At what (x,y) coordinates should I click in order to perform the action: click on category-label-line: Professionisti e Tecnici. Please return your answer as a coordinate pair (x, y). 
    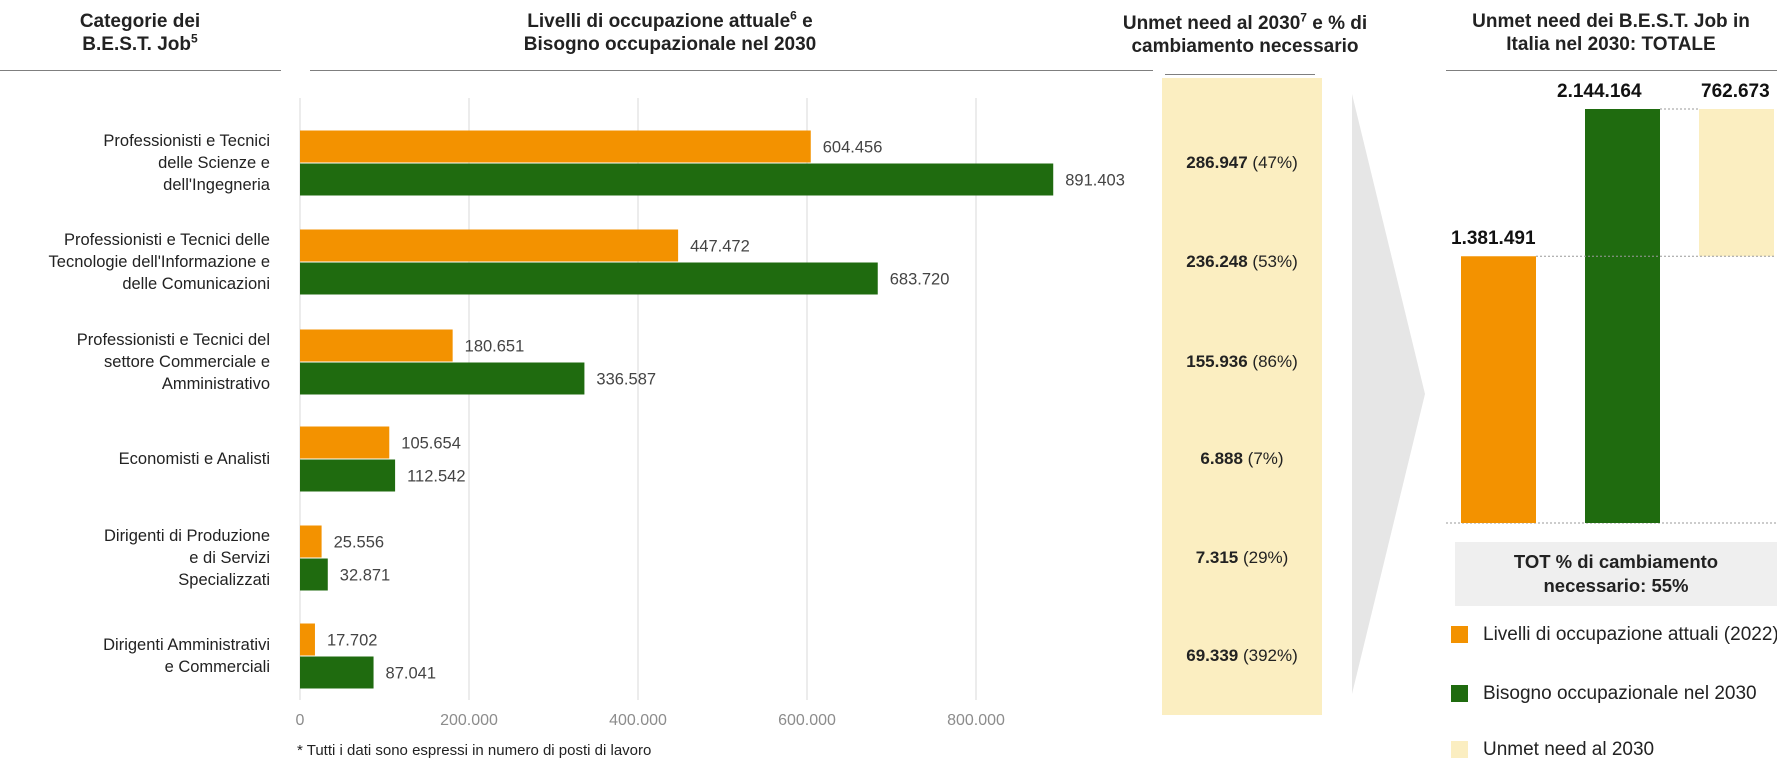
    Looking at the image, I should click on (186, 141).